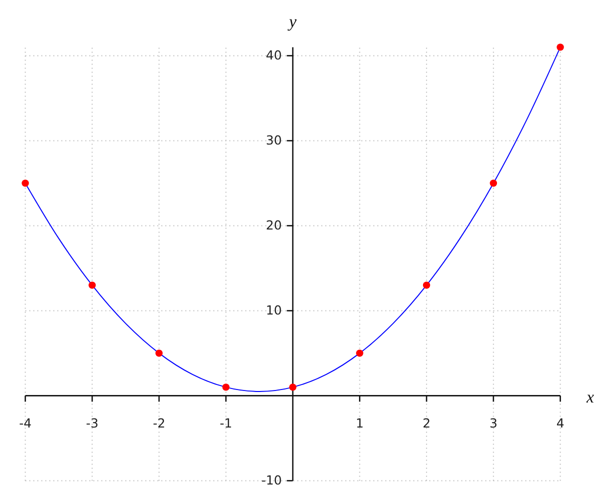 This screenshot has width=600, height=500. What do you see at coordinates (292, 22) in the screenshot?
I see `y-axis-title: y` at bounding box center [292, 22].